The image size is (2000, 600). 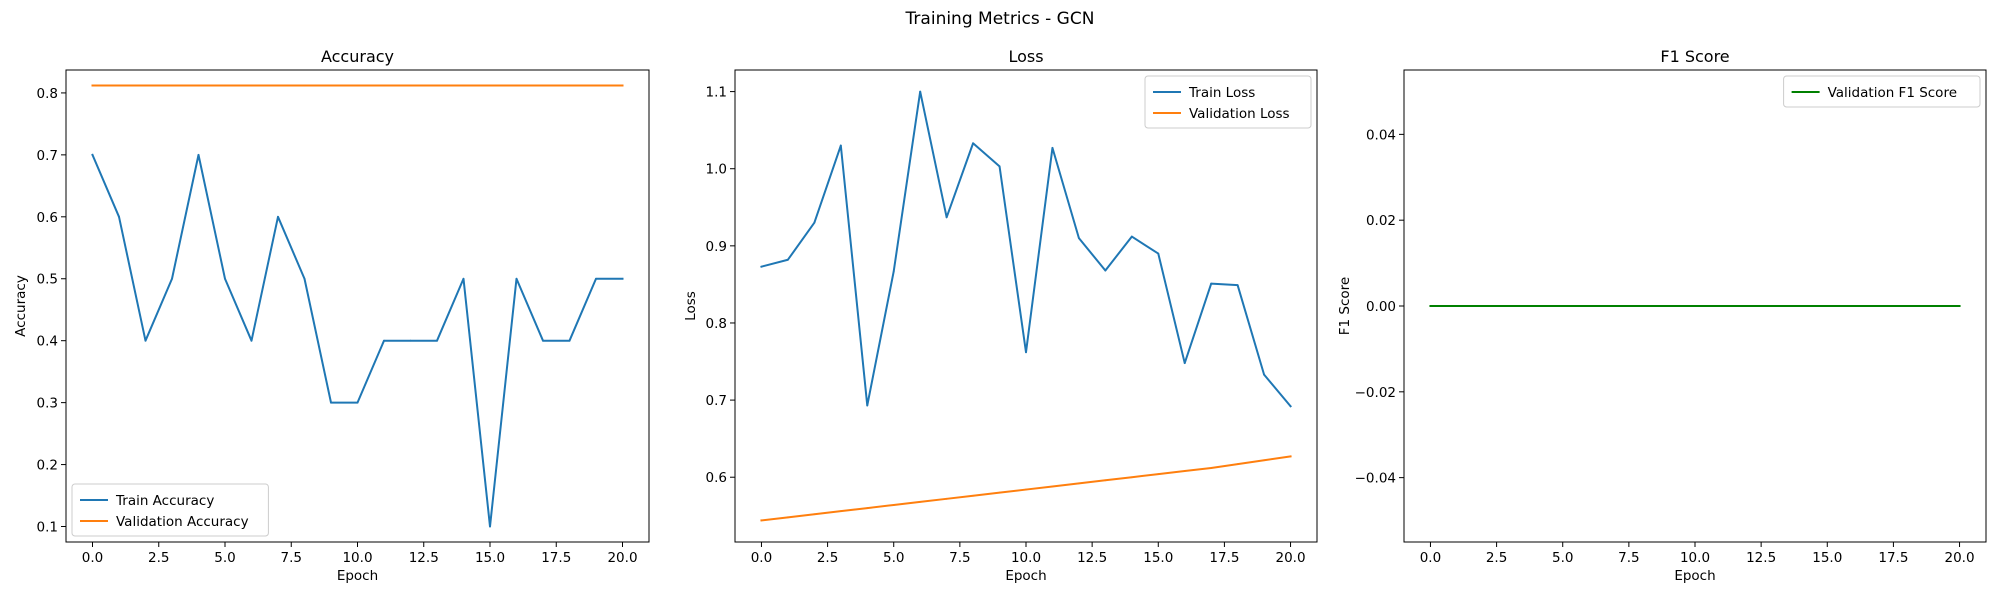 What do you see at coordinates (47, 218) in the screenshot?
I see `chart-1-y-tick-label-6: 0.6` at bounding box center [47, 218].